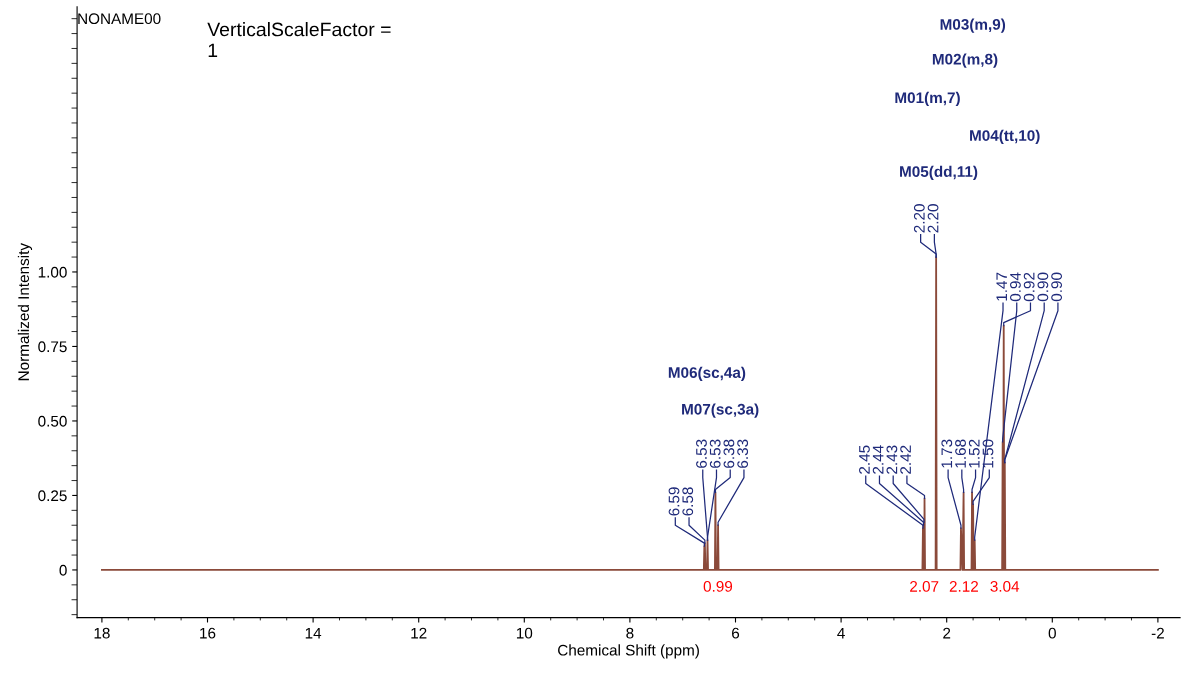  I want to click on annotation: M02(m,8), so click(965, 60).